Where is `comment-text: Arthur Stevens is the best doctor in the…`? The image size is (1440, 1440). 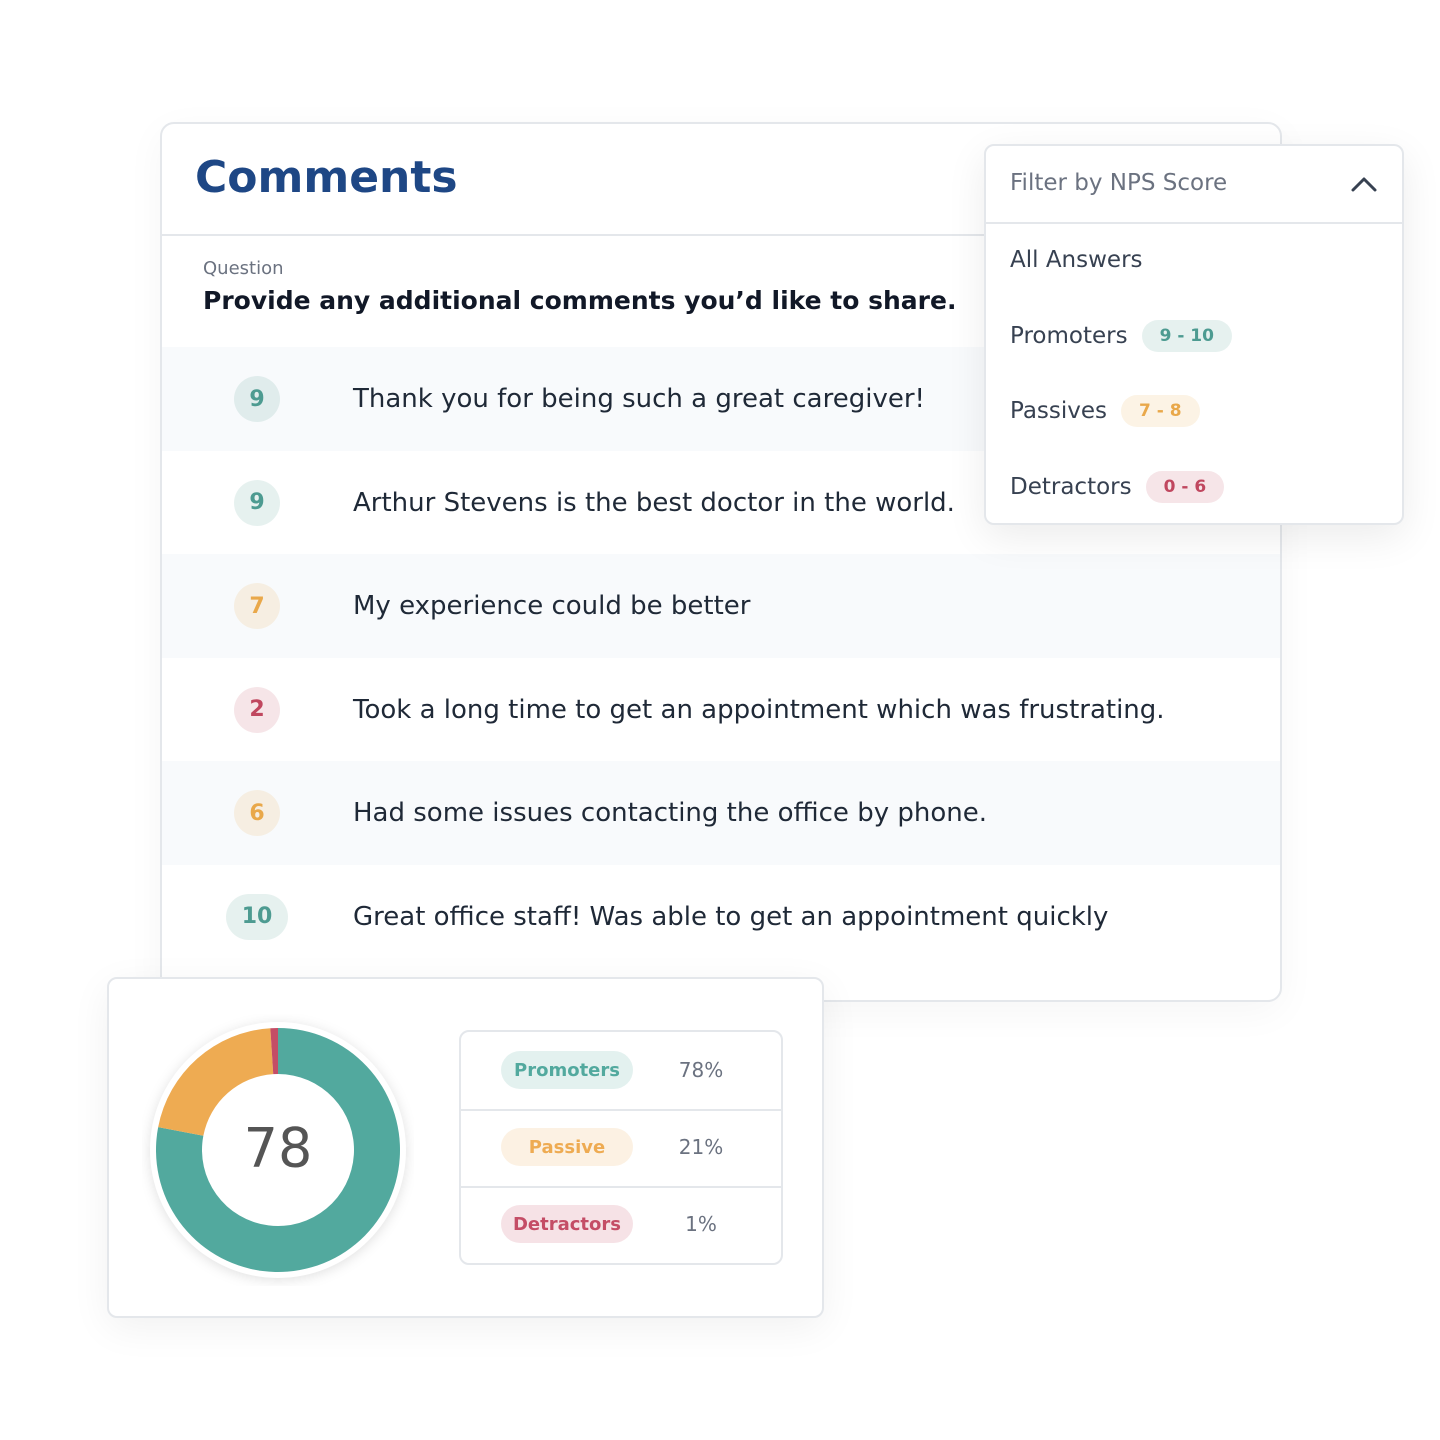 comment-text: Arthur Stevens is the best doctor in the… is located at coordinates (654, 502).